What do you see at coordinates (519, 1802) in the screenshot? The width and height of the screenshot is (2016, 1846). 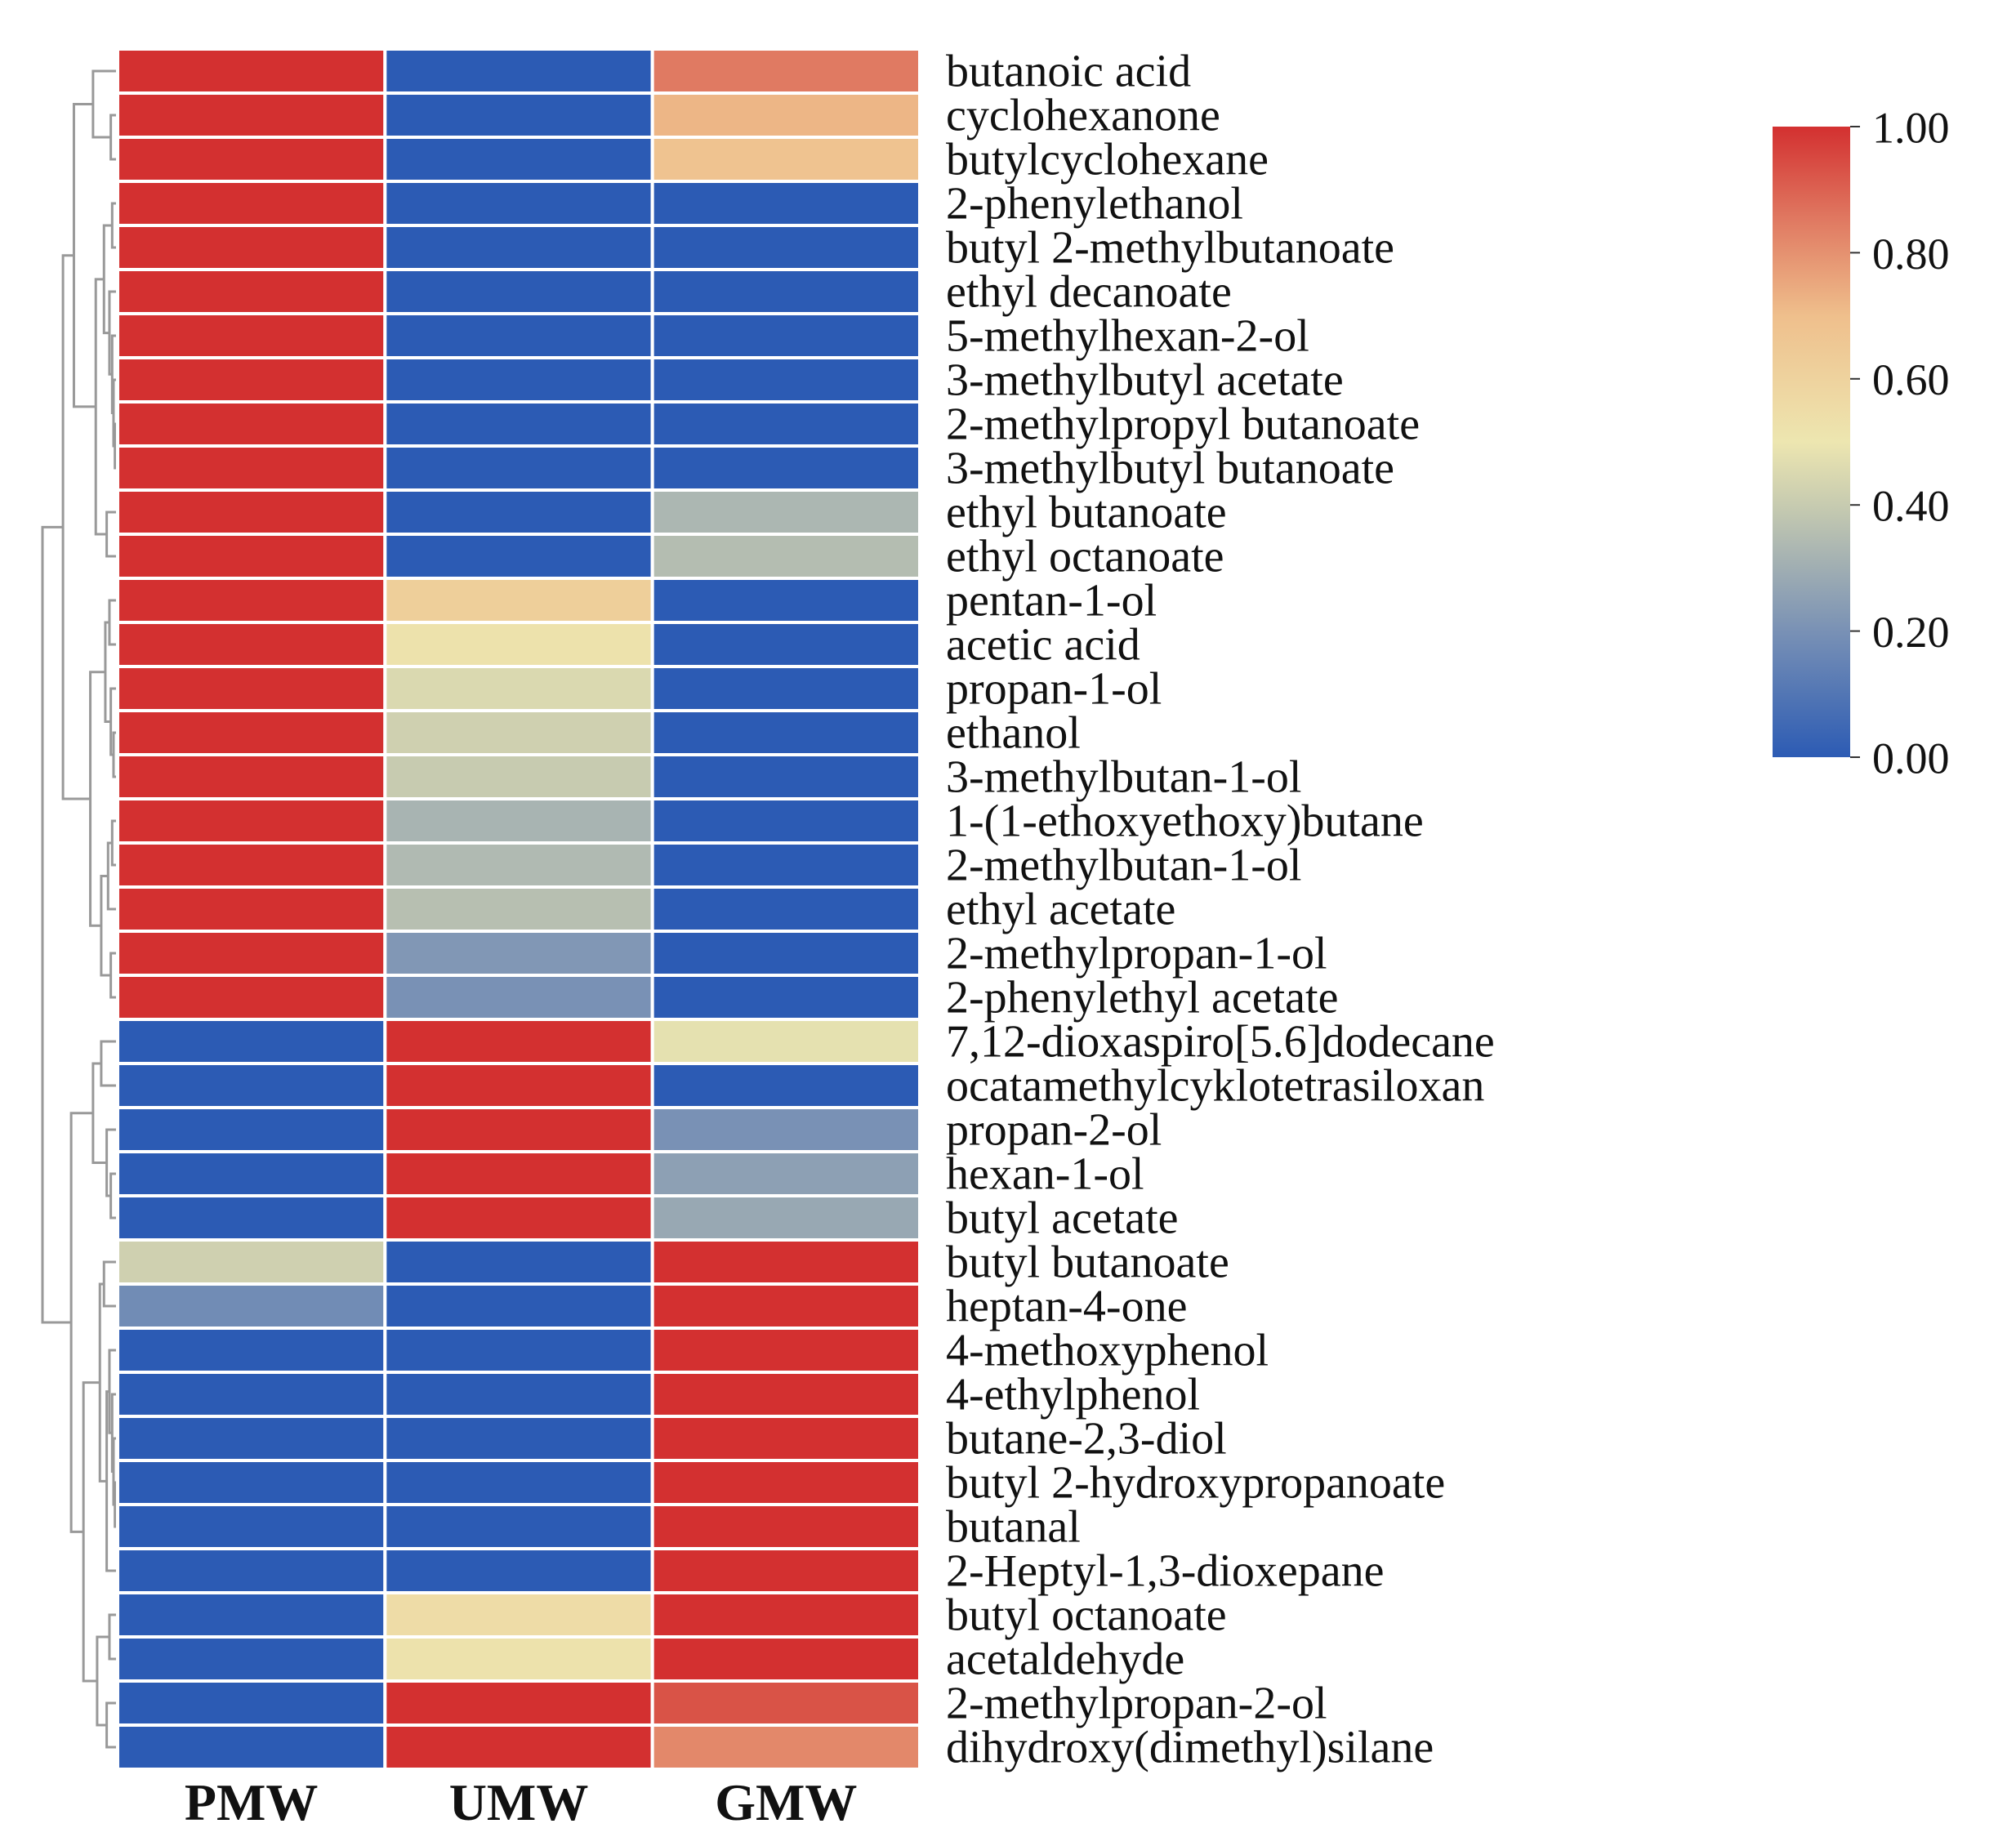 I see `column-label: UMW` at bounding box center [519, 1802].